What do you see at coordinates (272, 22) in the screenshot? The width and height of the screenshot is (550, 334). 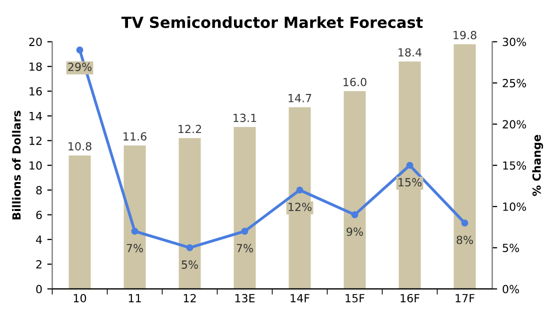 I see `chart-title: TV Semiconductor Market Forecast` at bounding box center [272, 22].